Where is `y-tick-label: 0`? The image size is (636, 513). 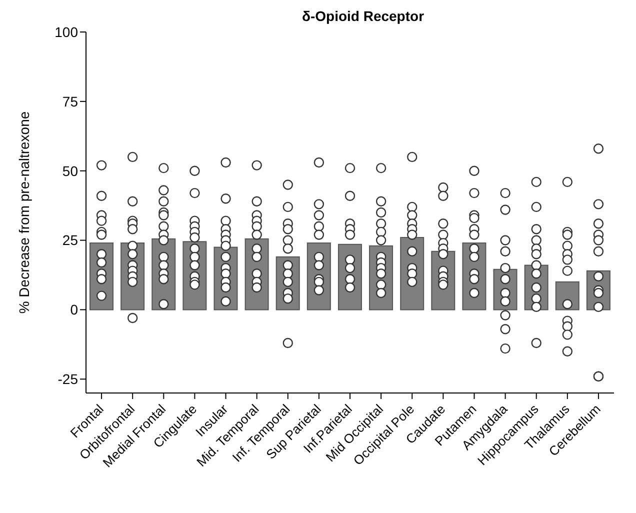 y-tick-label: 0 is located at coordinates (74, 310).